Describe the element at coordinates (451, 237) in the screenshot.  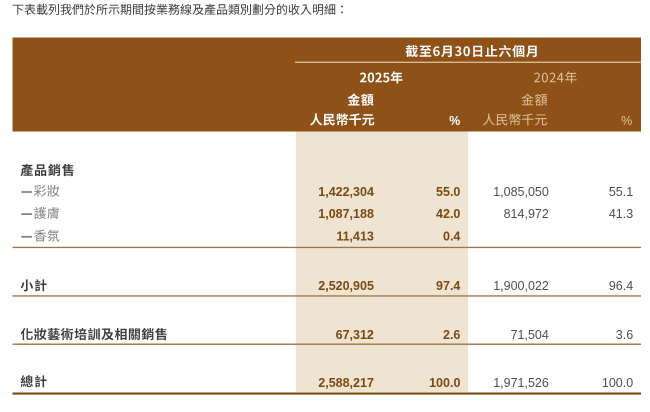
I see `svg-text: 0.4` at that location.